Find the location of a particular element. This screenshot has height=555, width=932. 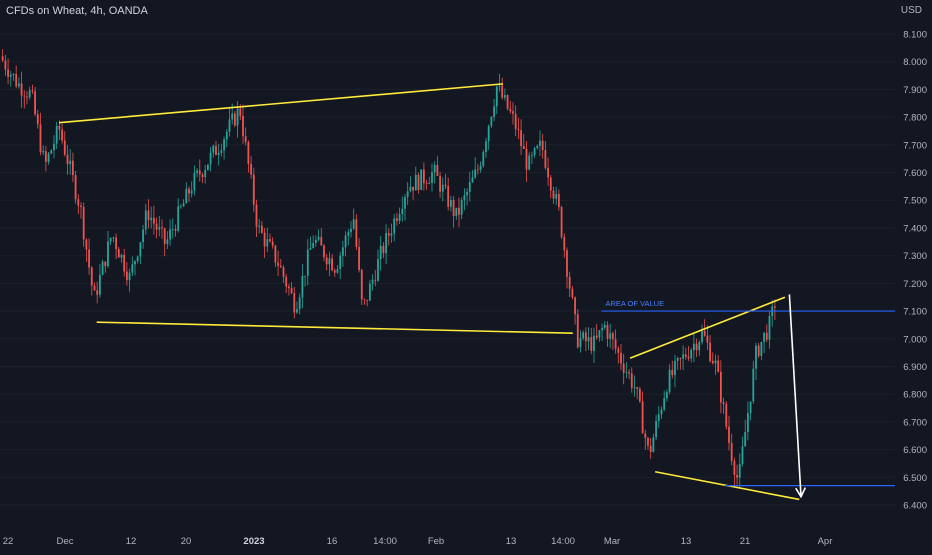

y-tick-label: 7.400 is located at coordinates (915, 228).